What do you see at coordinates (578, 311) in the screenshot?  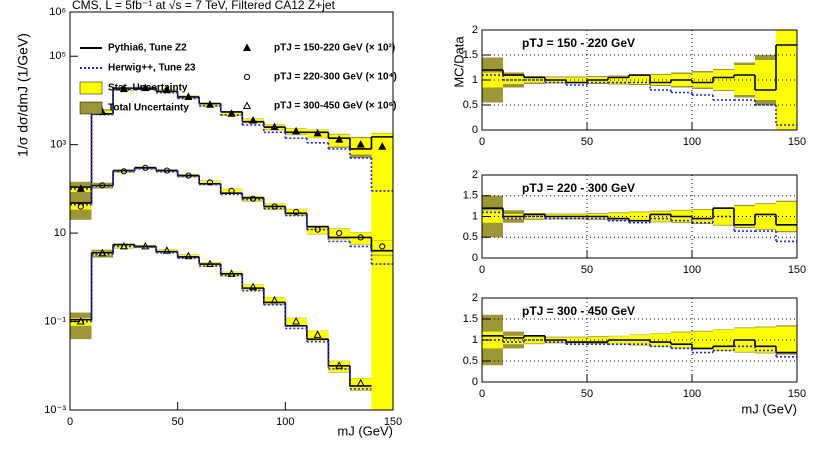 I see `panel-label: pTJ = 300 - 450 GeV` at bounding box center [578, 311].